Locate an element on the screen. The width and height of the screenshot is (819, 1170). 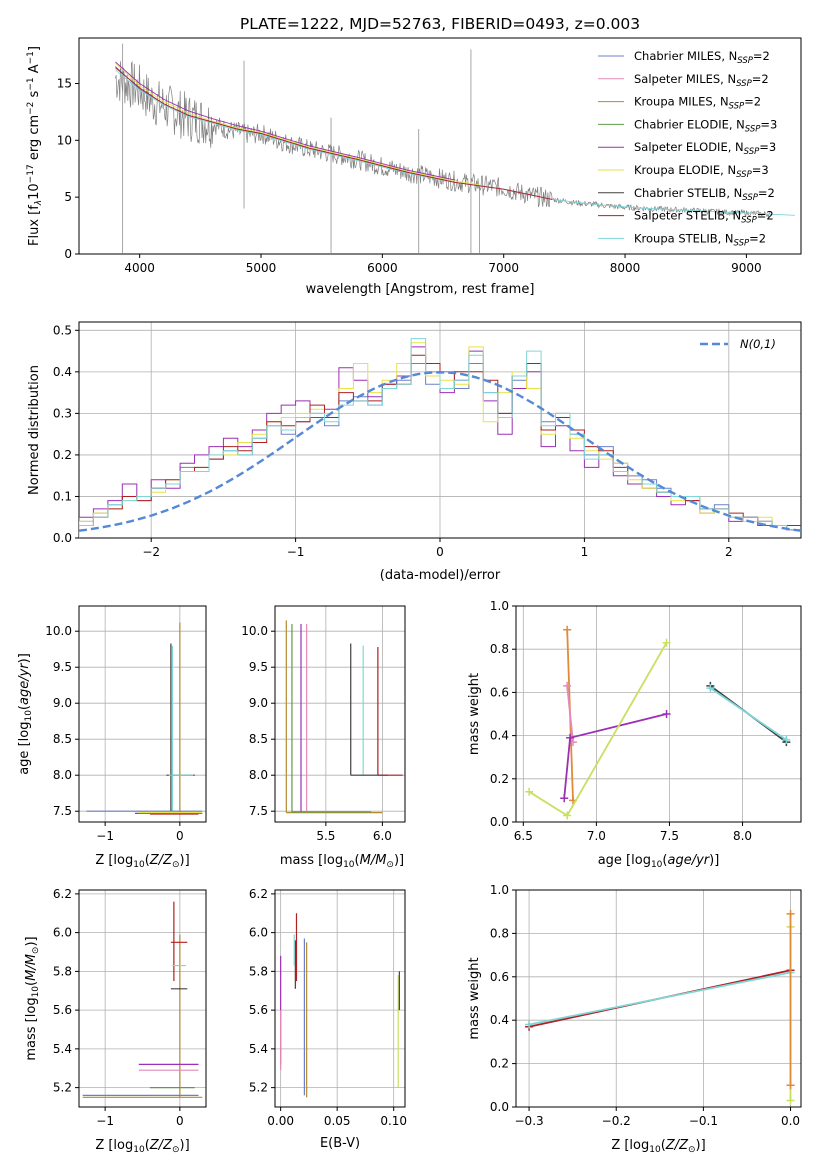
y-axis-label: mass [log10(M/M⊙)] is located at coordinates (32, 998).